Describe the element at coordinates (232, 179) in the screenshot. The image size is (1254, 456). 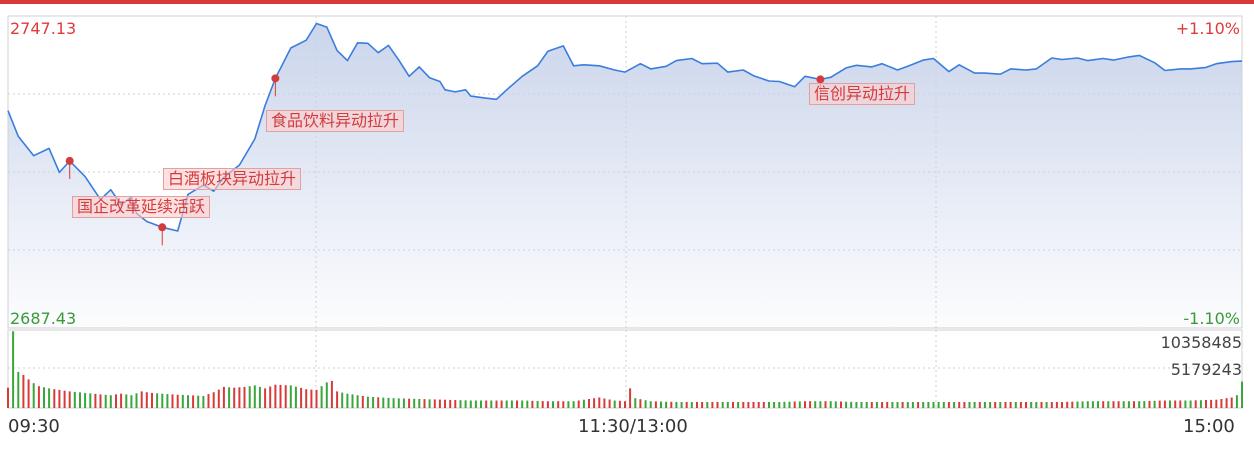
I see `annotation-baijiu: 白酒板块异动拉升` at that location.